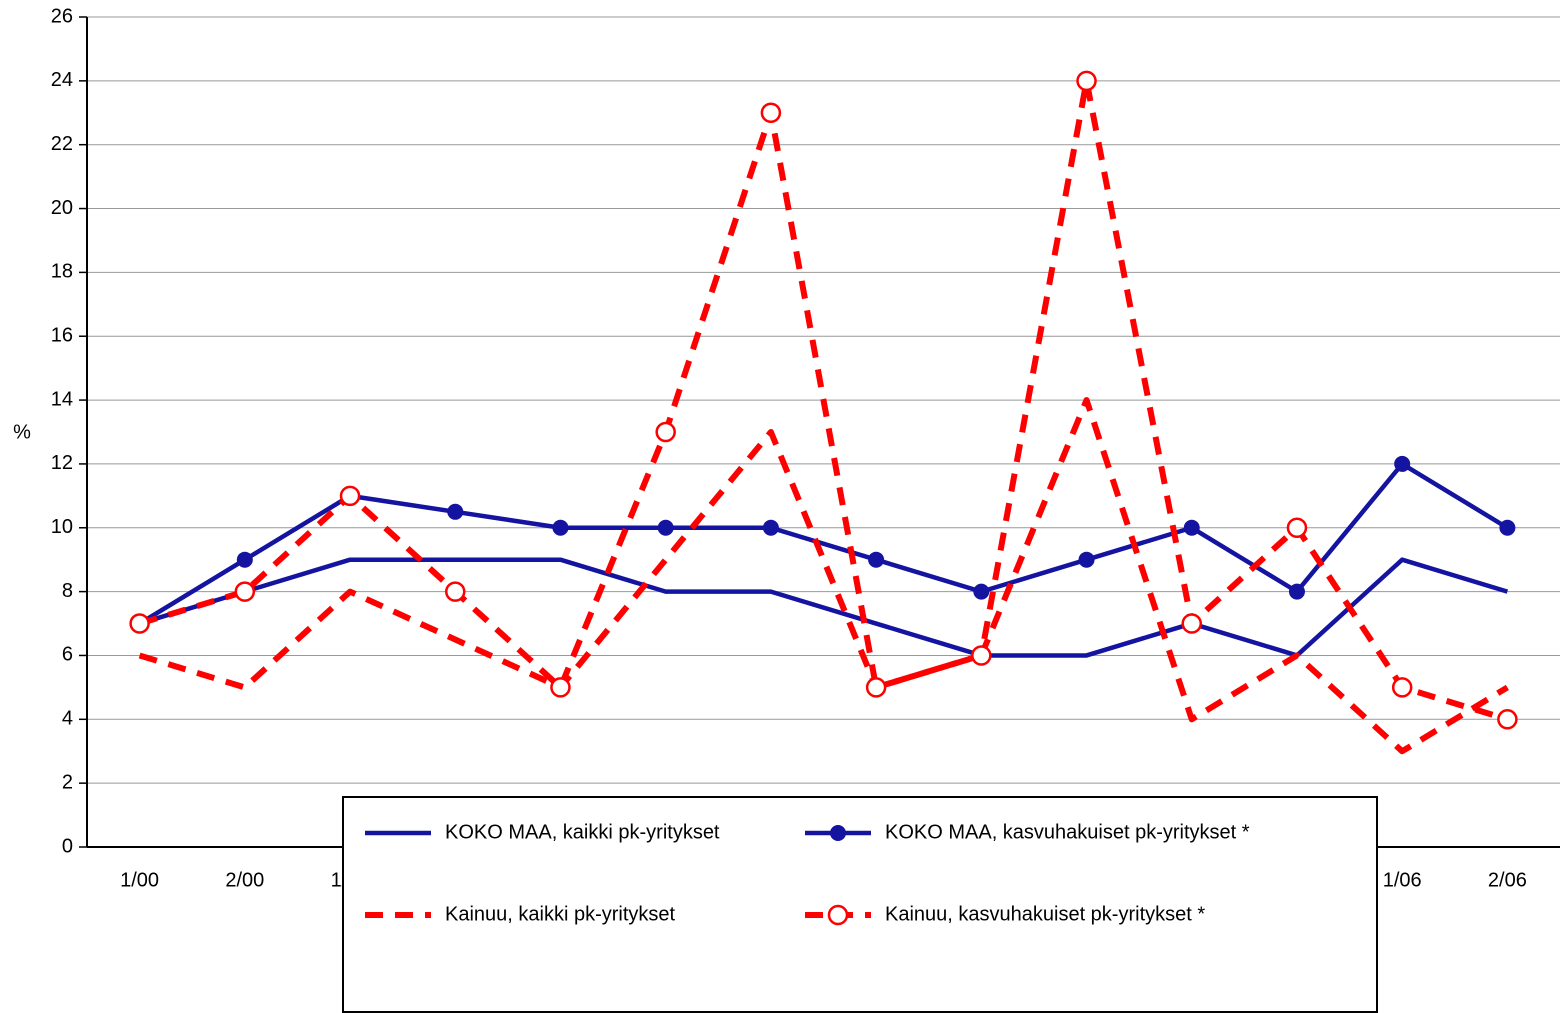 This screenshot has width=1560, height=1013. I want to click on y-tick-label: 10, so click(62, 527).